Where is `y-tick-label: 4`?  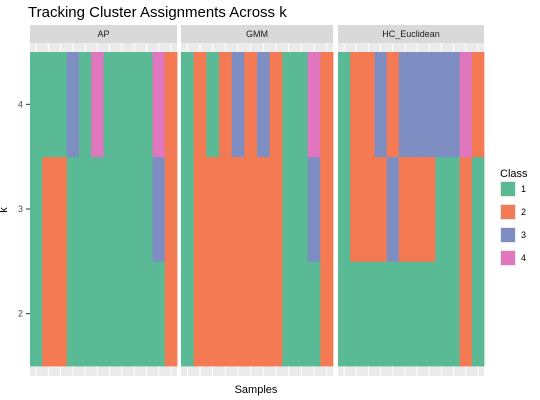
y-tick-label: 4 is located at coordinates (20, 104).